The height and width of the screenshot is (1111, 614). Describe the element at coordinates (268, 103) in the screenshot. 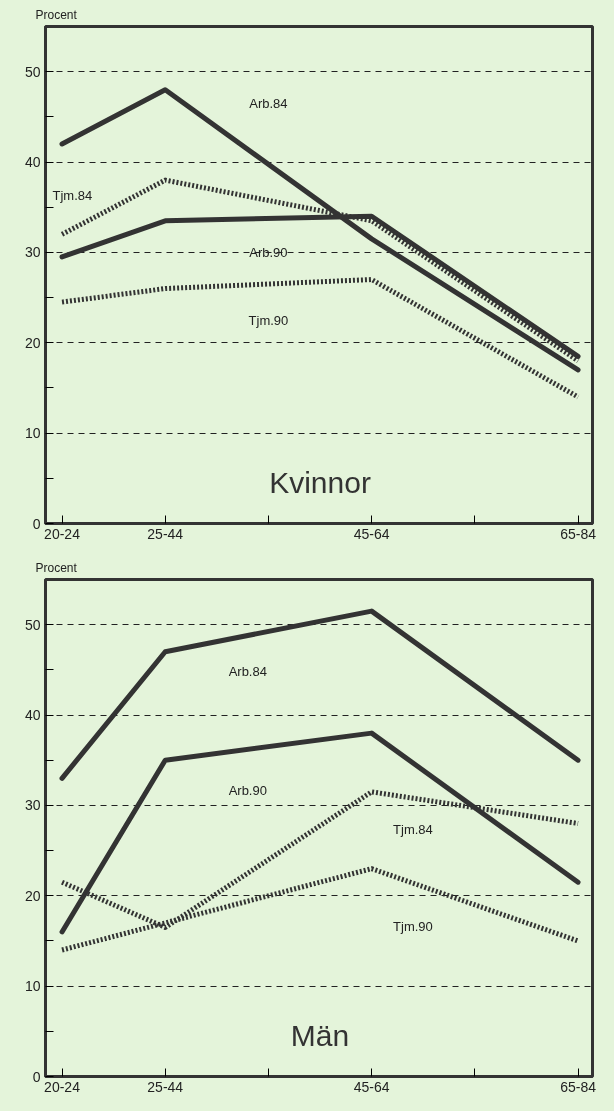

I see `text: Arb.84` at that location.